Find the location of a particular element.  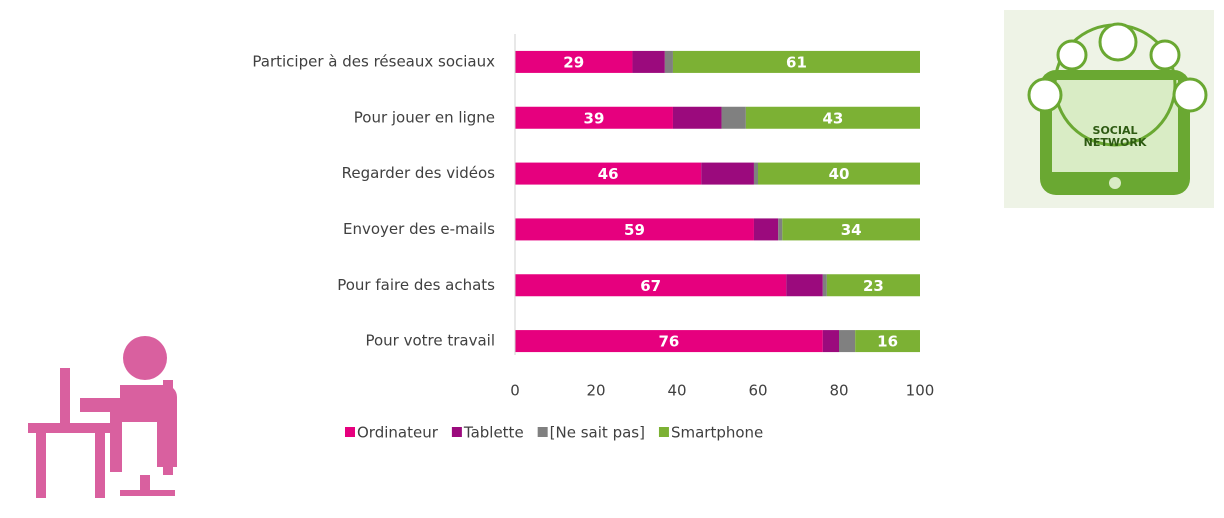

legend-label: Ordinateur is located at coordinates (398, 433).